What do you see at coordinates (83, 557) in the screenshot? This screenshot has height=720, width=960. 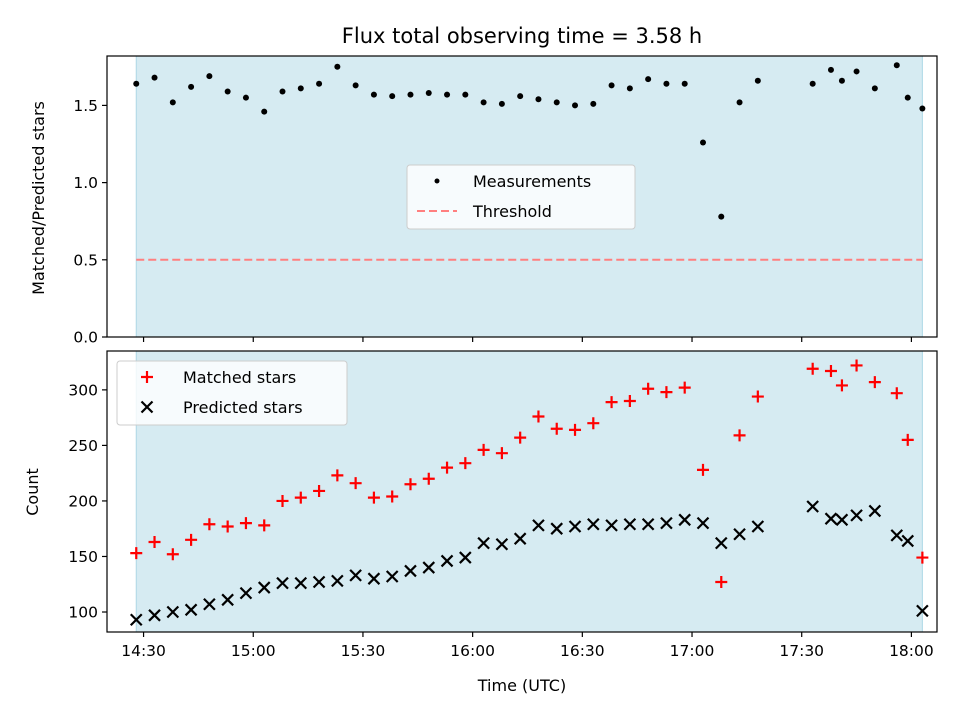 I see `y-tick-label: 150` at bounding box center [83, 557].